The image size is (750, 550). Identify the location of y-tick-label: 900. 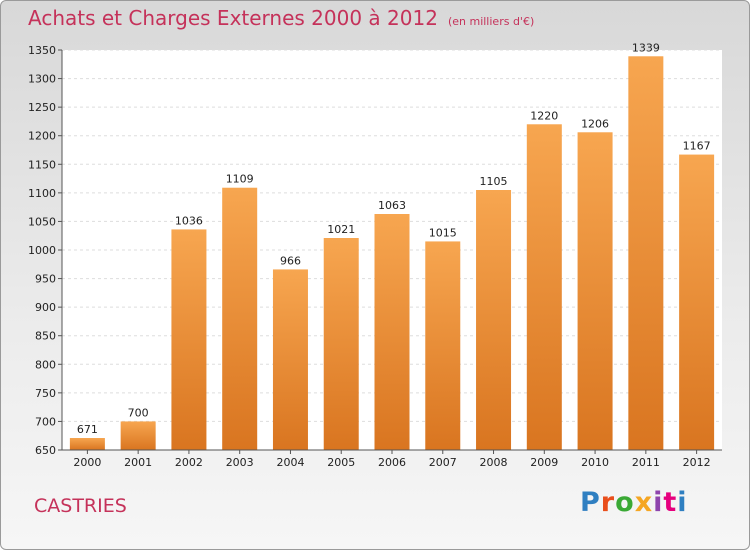
(45, 307).